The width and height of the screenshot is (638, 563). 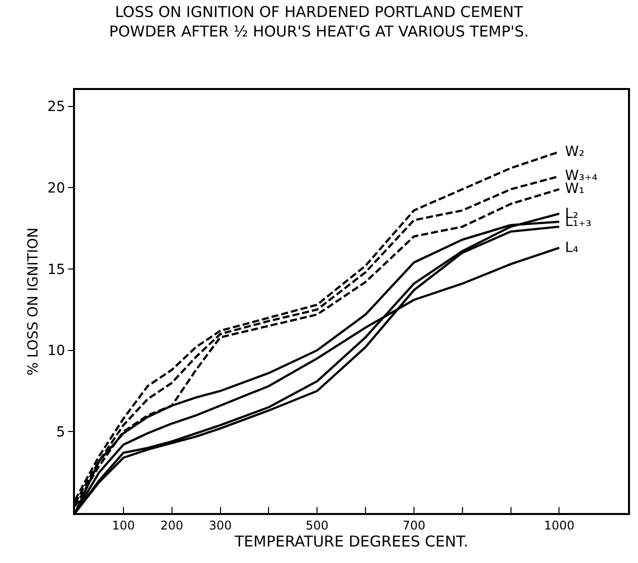 What do you see at coordinates (559, 525) in the screenshot?
I see `x-tick-label: 1000` at bounding box center [559, 525].